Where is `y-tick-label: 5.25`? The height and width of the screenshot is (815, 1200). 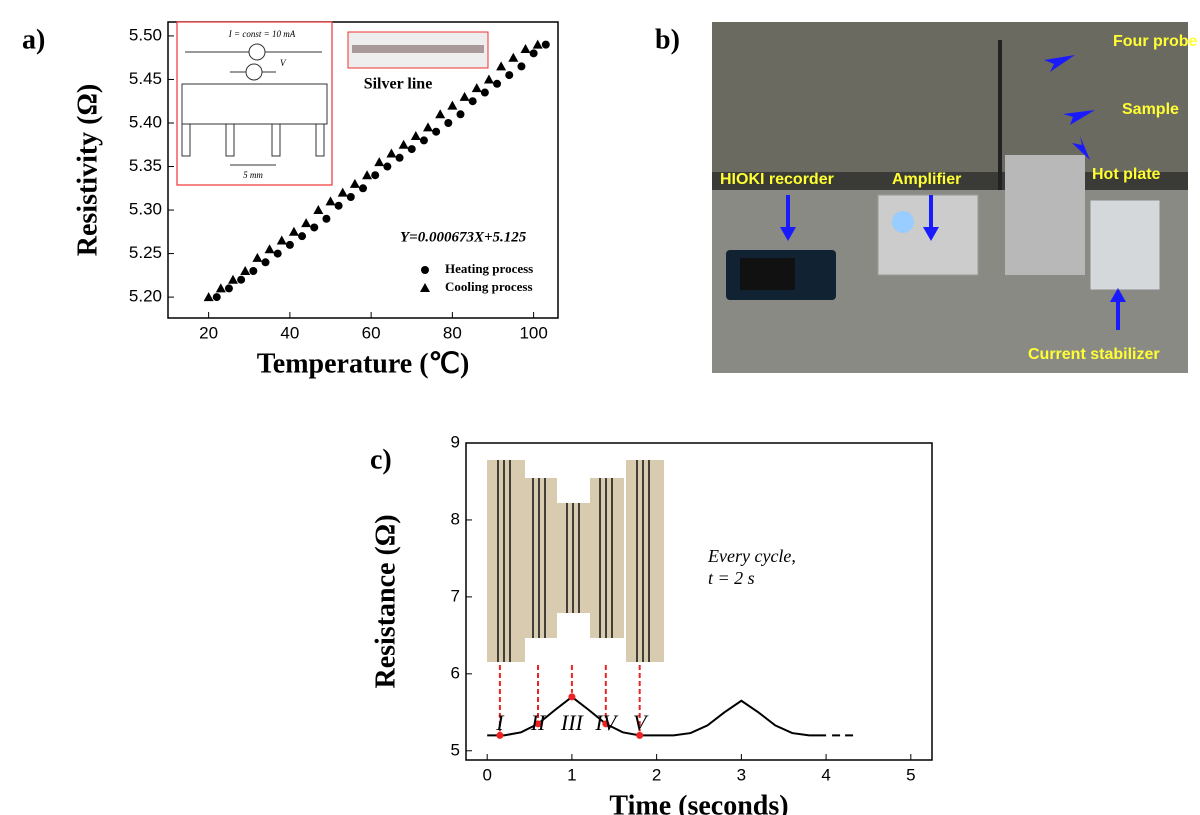 y-tick-label: 5.25 is located at coordinates (145, 252).